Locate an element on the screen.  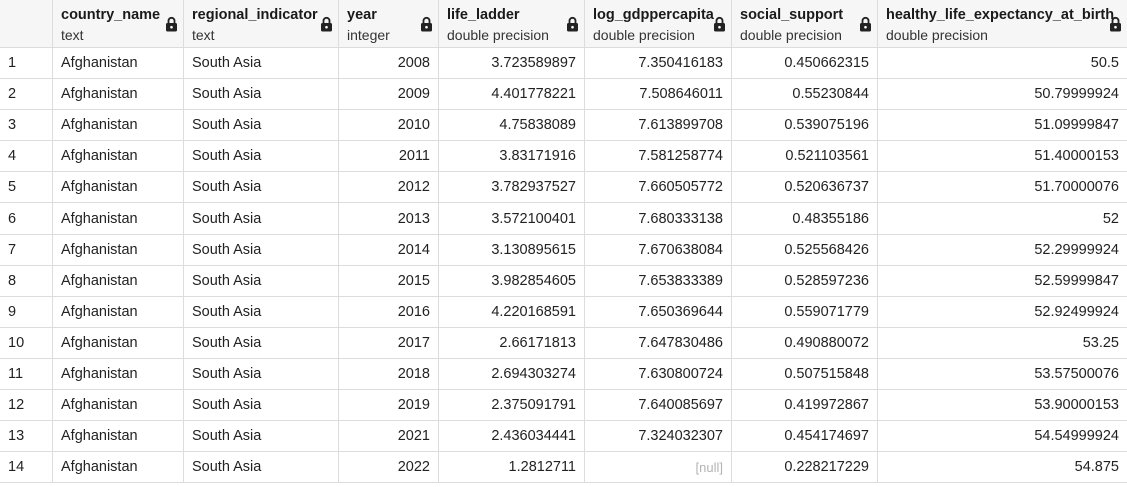
cell-social-support: 0.507515848 is located at coordinates (805, 374).